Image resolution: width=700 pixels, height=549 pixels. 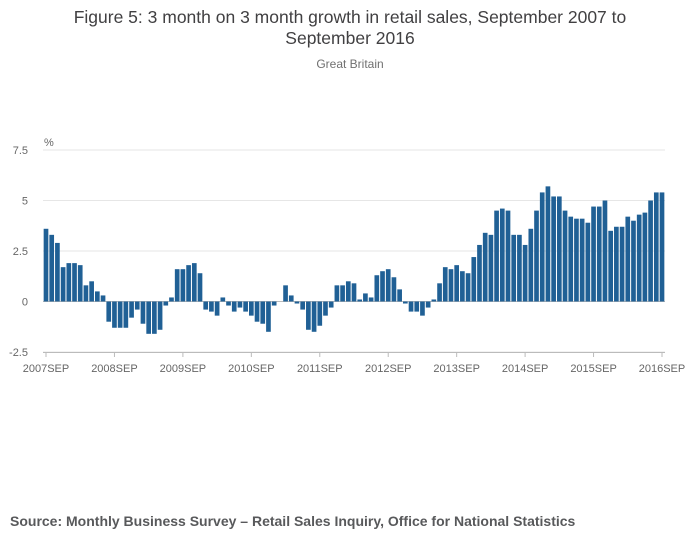 I want to click on x-tick-label: 2012SEP, so click(x=388, y=369).